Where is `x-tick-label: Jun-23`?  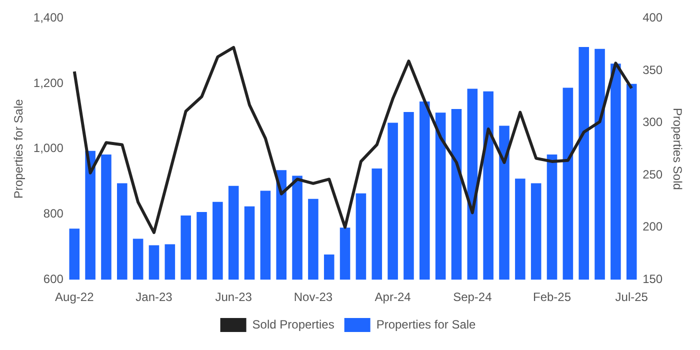 x-tick-label: Jun-23 is located at coordinates (233, 297).